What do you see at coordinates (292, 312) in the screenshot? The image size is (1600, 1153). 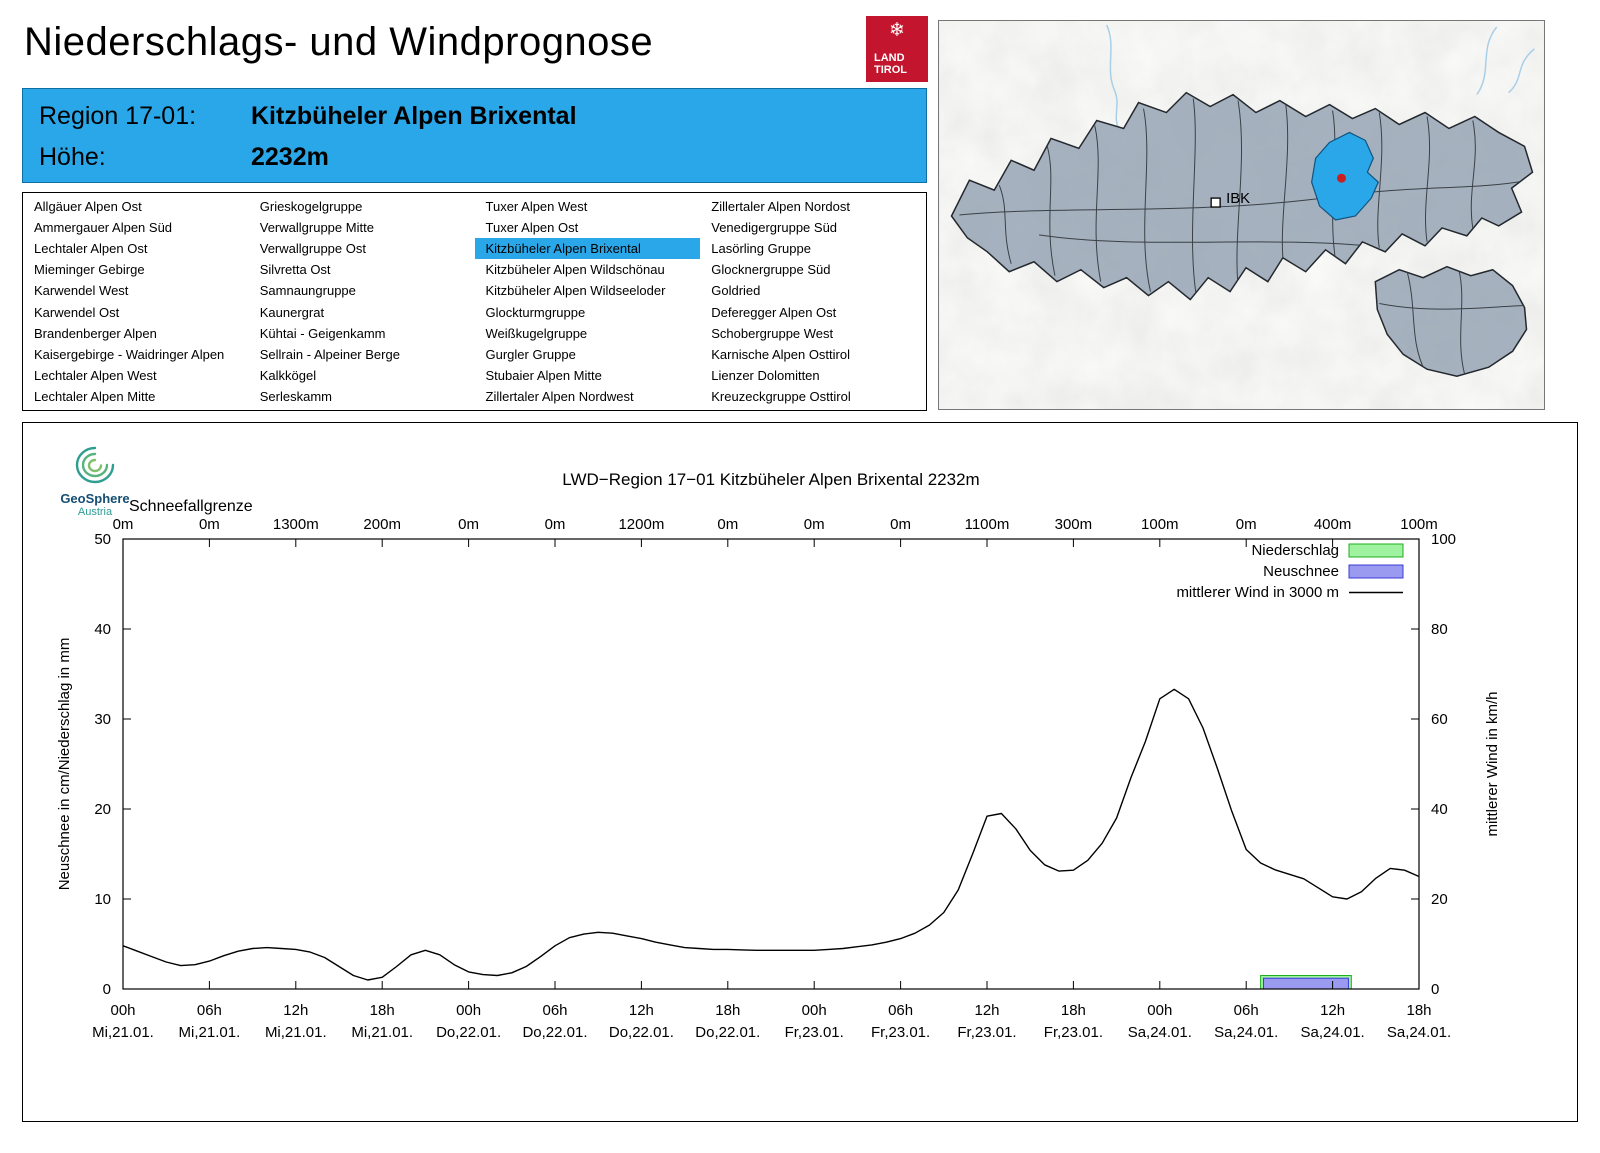 I see `region-item: Kaunergrat` at bounding box center [292, 312].